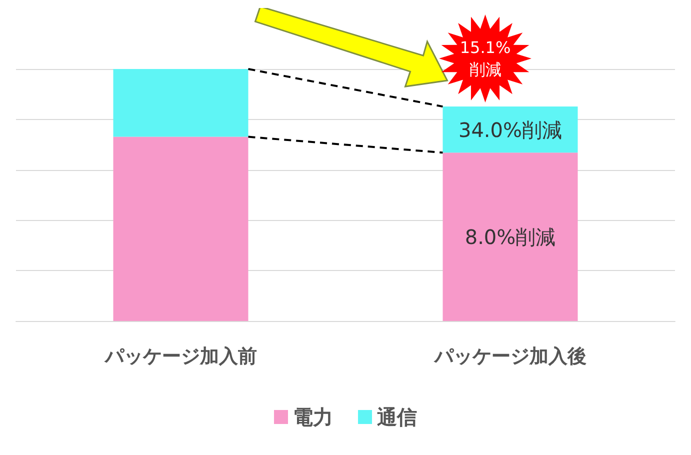 The height and width of the screenshot is (455, 691). What do you see at coordinates (509, 357) in the screenshot?
I see `x-tick-label: パッケージ加入後` at bounding box center [509, 357].